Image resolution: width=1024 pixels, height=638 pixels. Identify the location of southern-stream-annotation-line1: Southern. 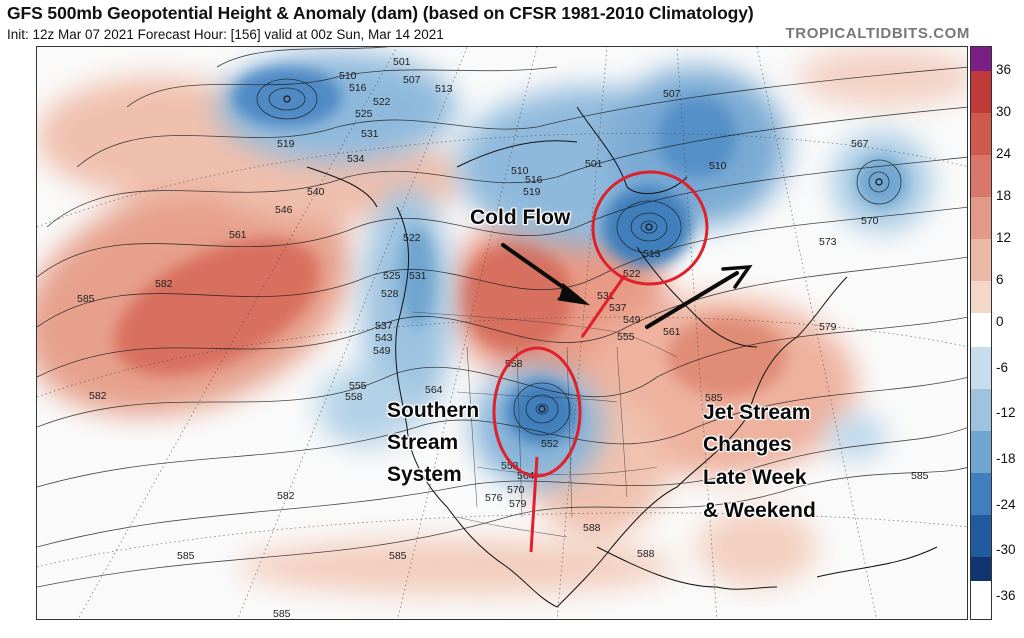
(433, 410).